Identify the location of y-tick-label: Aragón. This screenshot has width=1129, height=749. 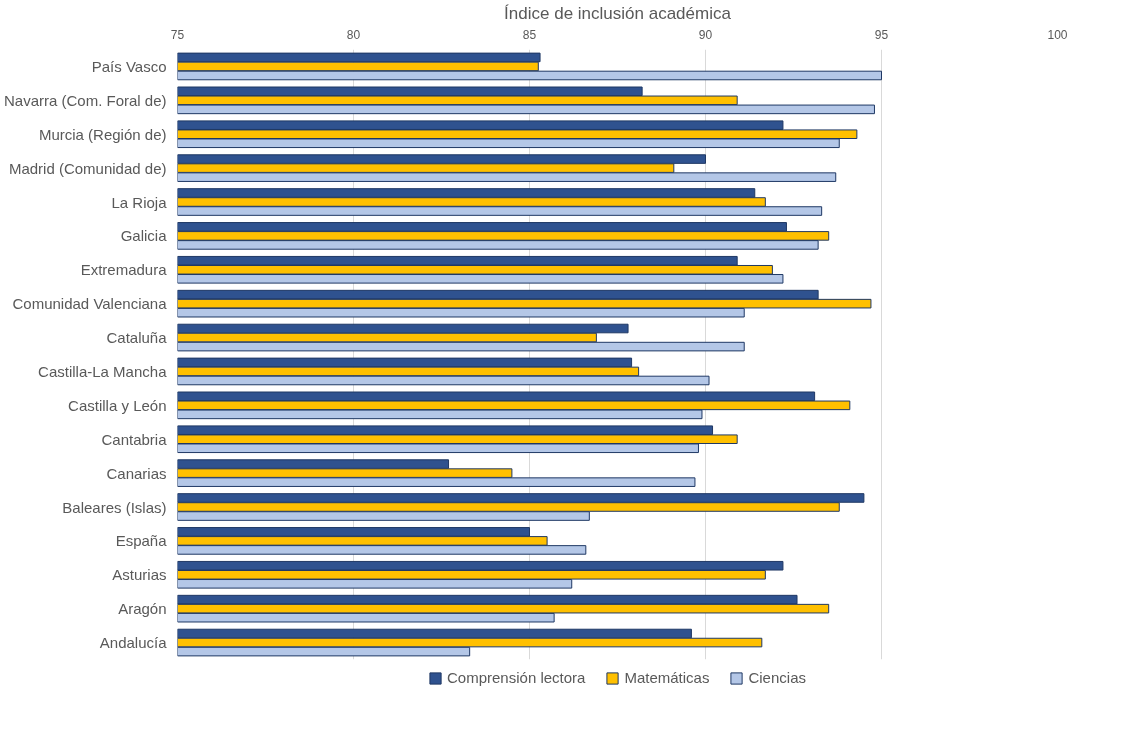
(142, 609).